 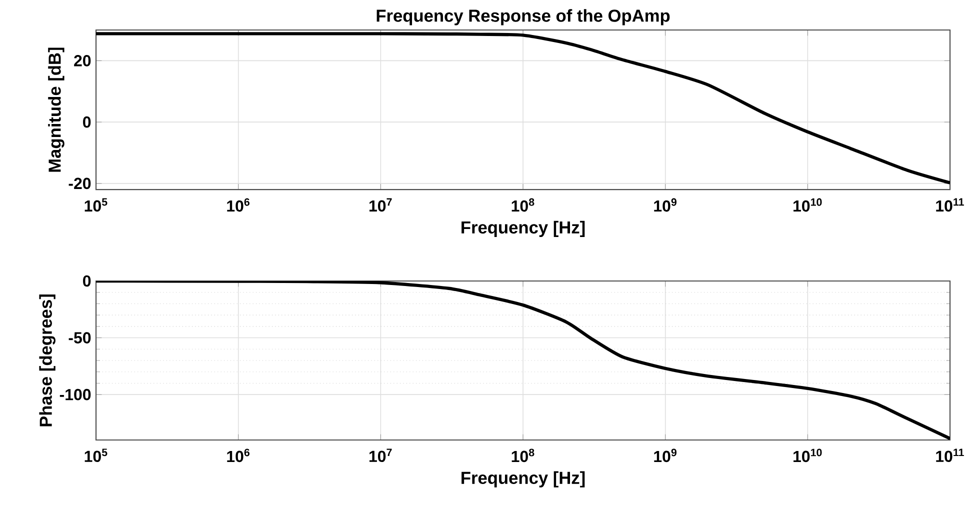 I want to click on y-axis-title: Magnitude [dB], so click(x=56, y=110).